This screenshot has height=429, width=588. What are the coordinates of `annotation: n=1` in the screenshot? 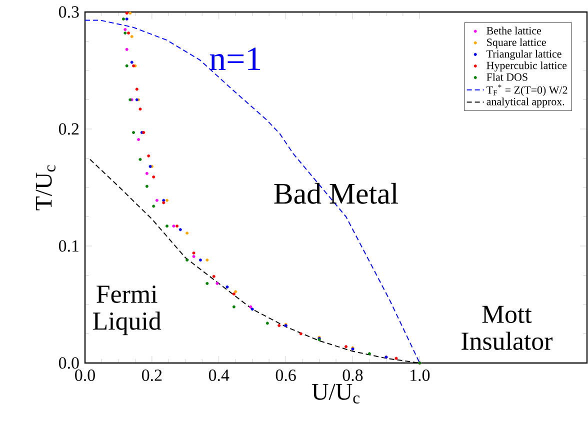 It's located at (235, 59).